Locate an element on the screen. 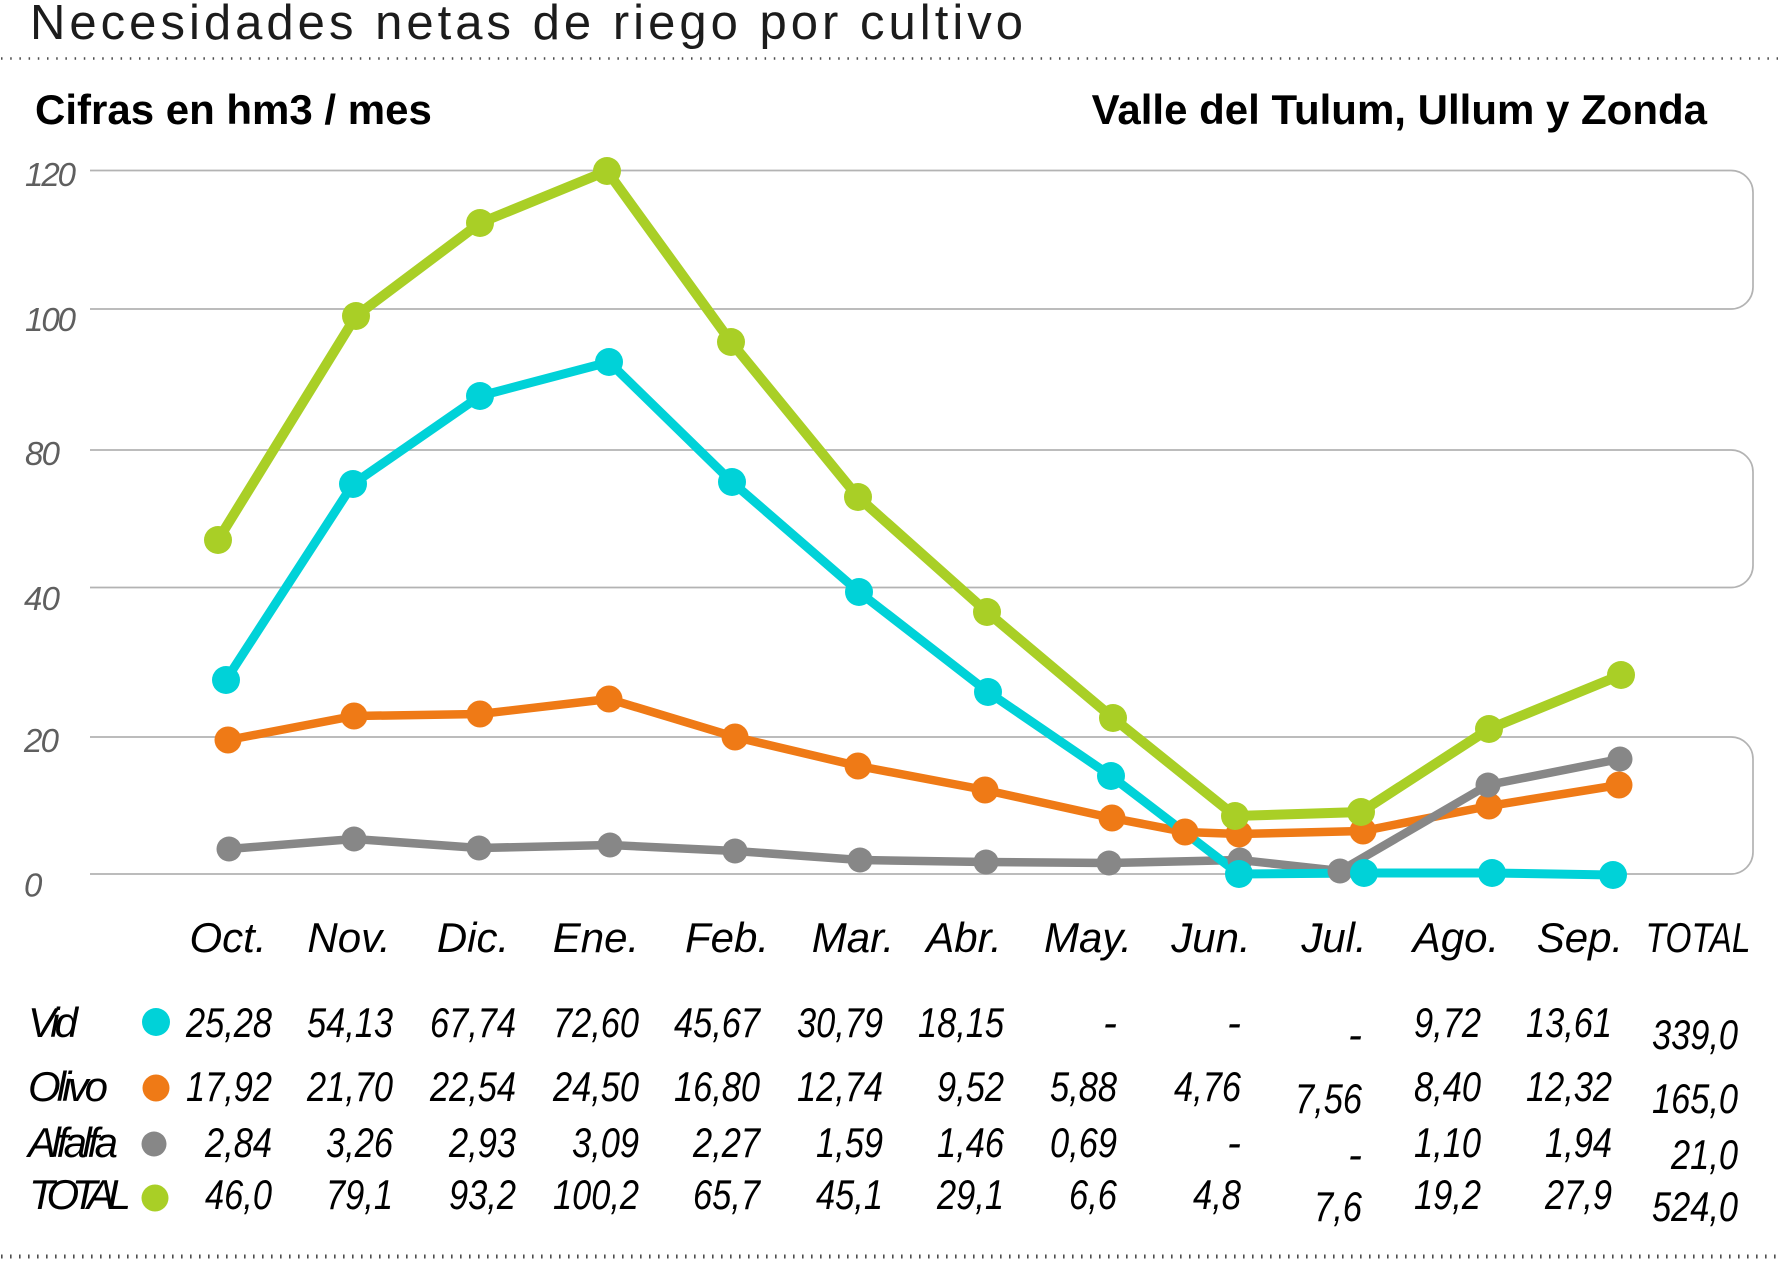 The height and width of the screenshot is (1261, 1778). svg-text: 100 is located at coordinates (51, 319).